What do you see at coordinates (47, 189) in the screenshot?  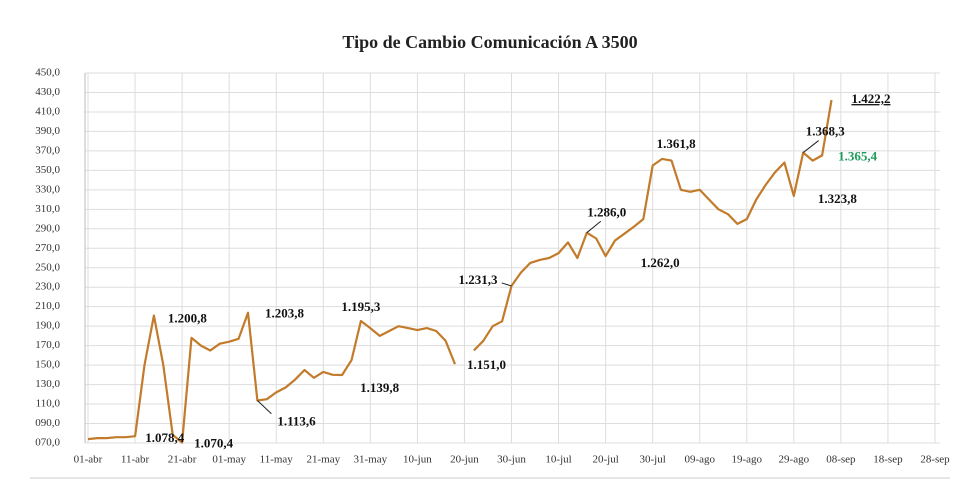 I see `y-tick-label: 330,0` at bounding box center [47, 189].